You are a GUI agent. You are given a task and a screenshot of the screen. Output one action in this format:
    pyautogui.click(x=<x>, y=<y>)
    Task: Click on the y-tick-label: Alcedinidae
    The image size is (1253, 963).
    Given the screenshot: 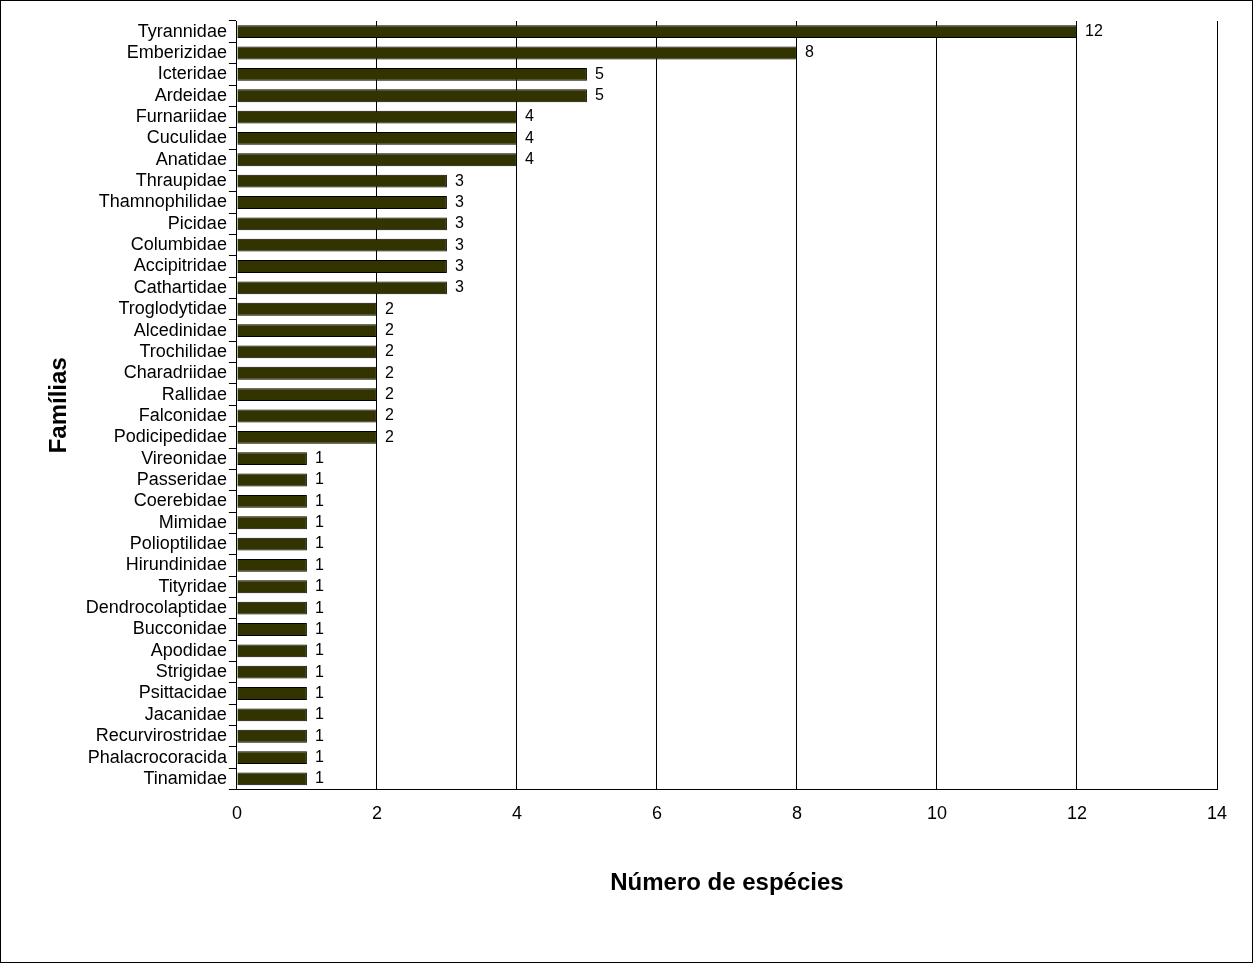 What is the action you would take?
    pyautogui.click(x=180, y=329)
    